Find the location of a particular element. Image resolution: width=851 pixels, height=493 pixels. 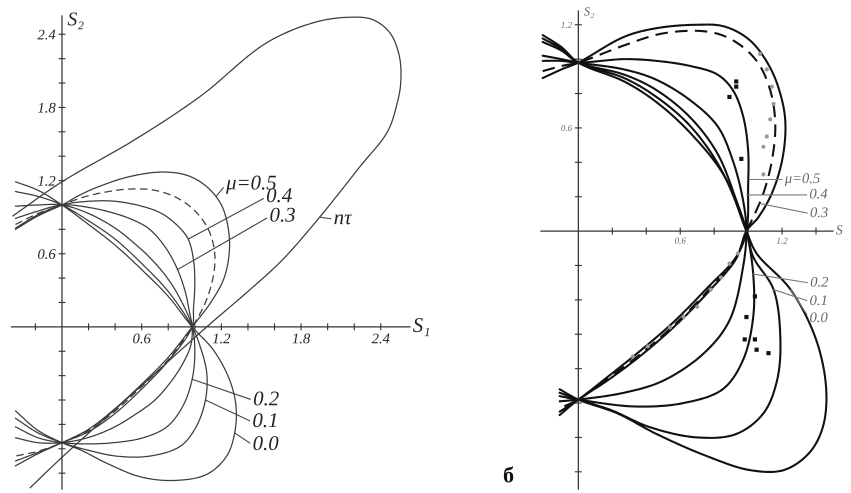

text: б is located at coordinates (509, 474).